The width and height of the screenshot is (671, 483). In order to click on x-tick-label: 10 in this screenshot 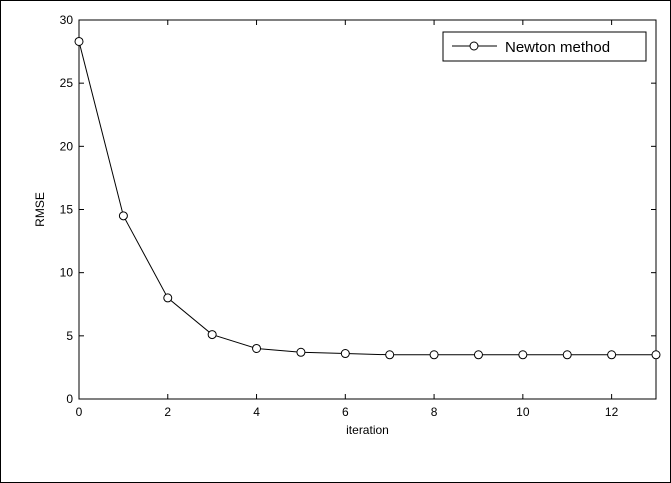, I will do `click(523, 412)`.